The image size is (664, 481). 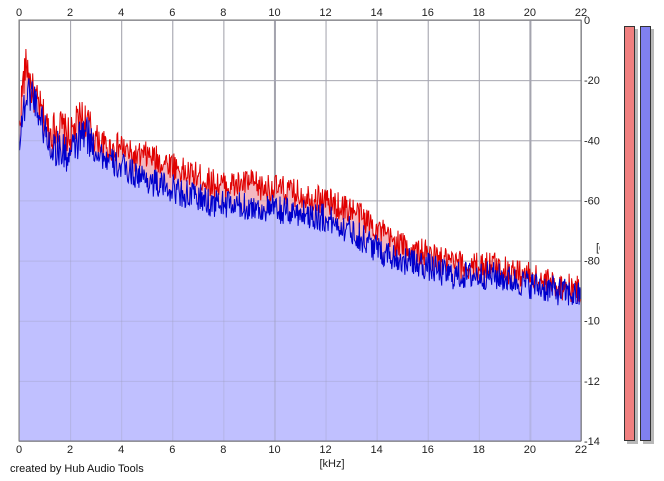 I want to click on x-tick-label-top: 18, so click(x=479, y=13).